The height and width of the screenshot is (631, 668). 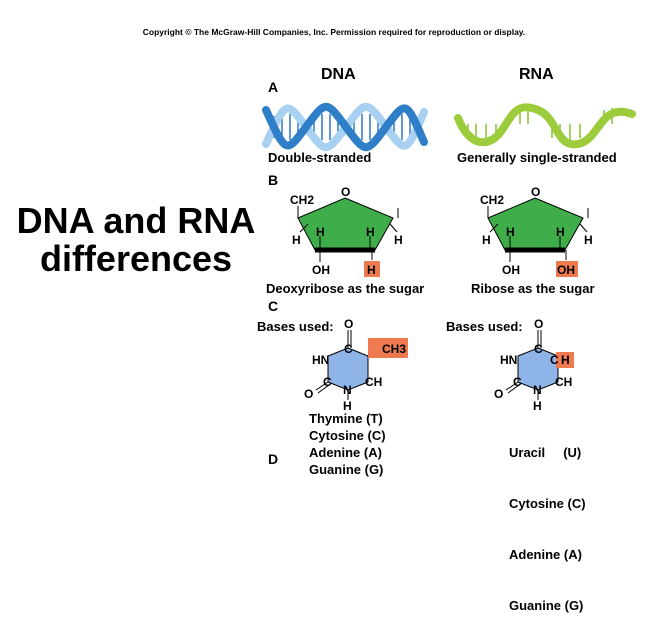 What do you see at coordinates (302, 200) in the screenshot?
I see `dna-ch2-label: CH2` at bounding box center [302, 200].